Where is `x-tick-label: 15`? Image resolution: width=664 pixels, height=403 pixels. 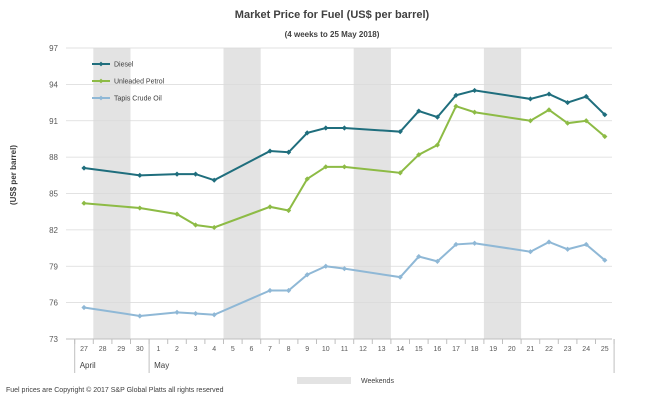 x-tick-label: 15 is located at coordinates (419, 349).